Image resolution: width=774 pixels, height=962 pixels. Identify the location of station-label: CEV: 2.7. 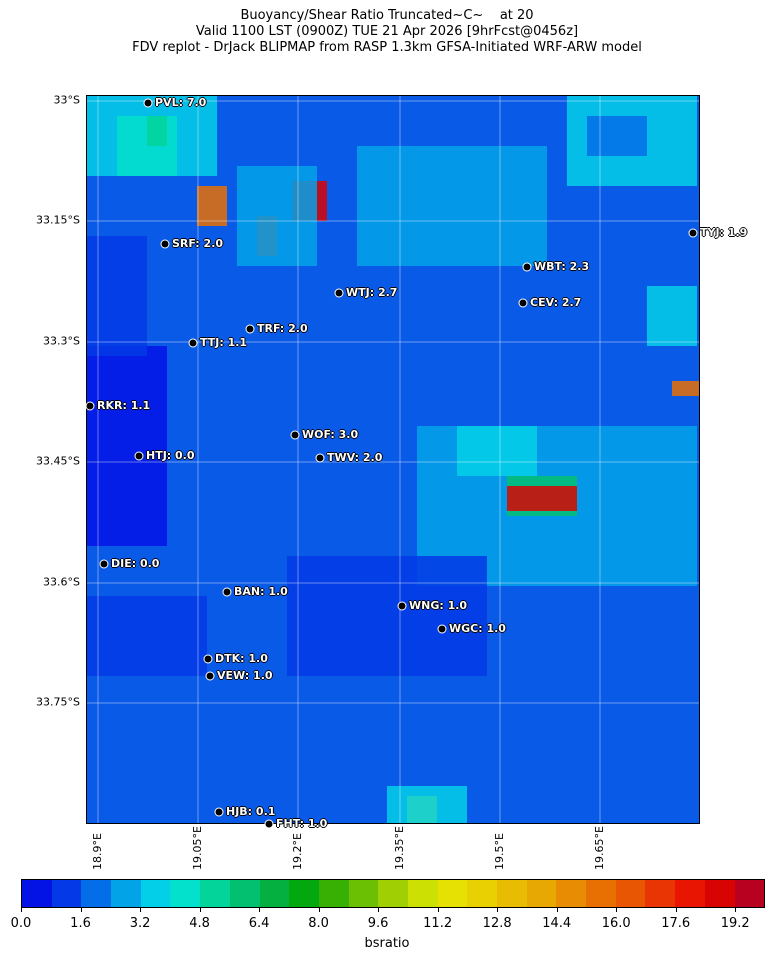
(556, 302).